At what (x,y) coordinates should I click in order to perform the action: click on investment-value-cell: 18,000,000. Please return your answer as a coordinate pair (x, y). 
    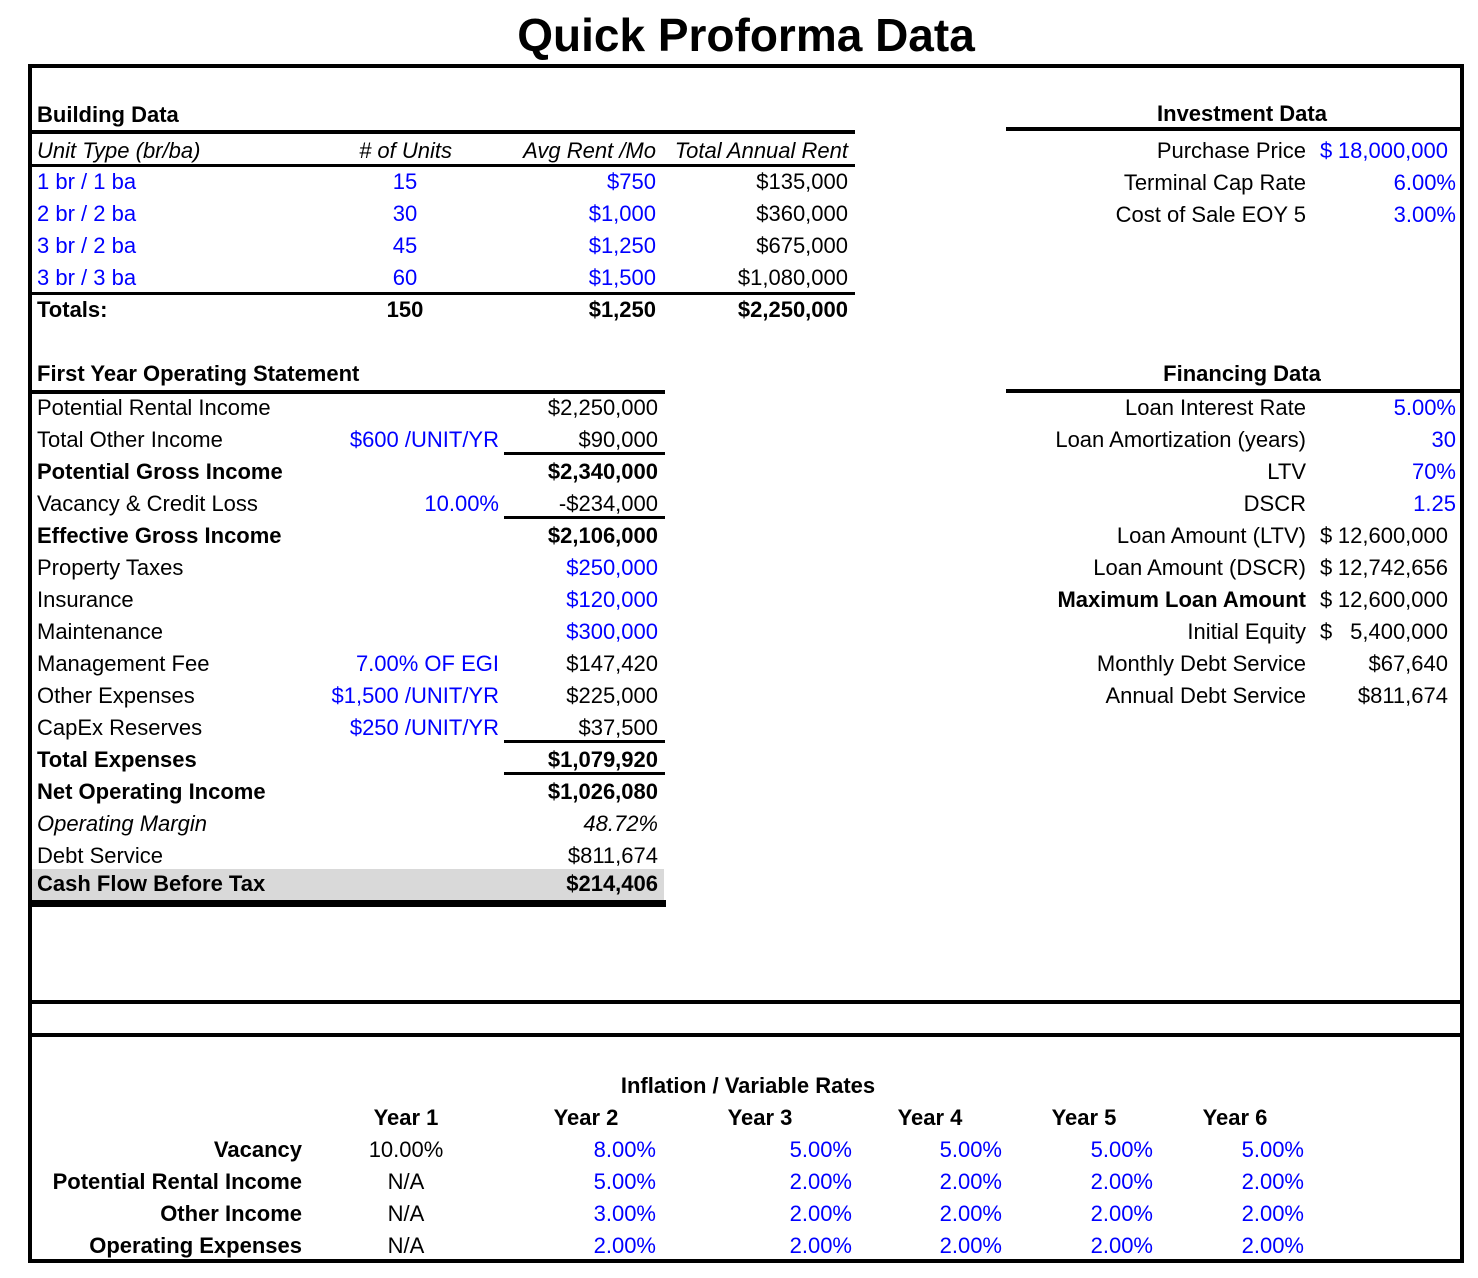
    Looking at the image, I should click on (1392, 150).